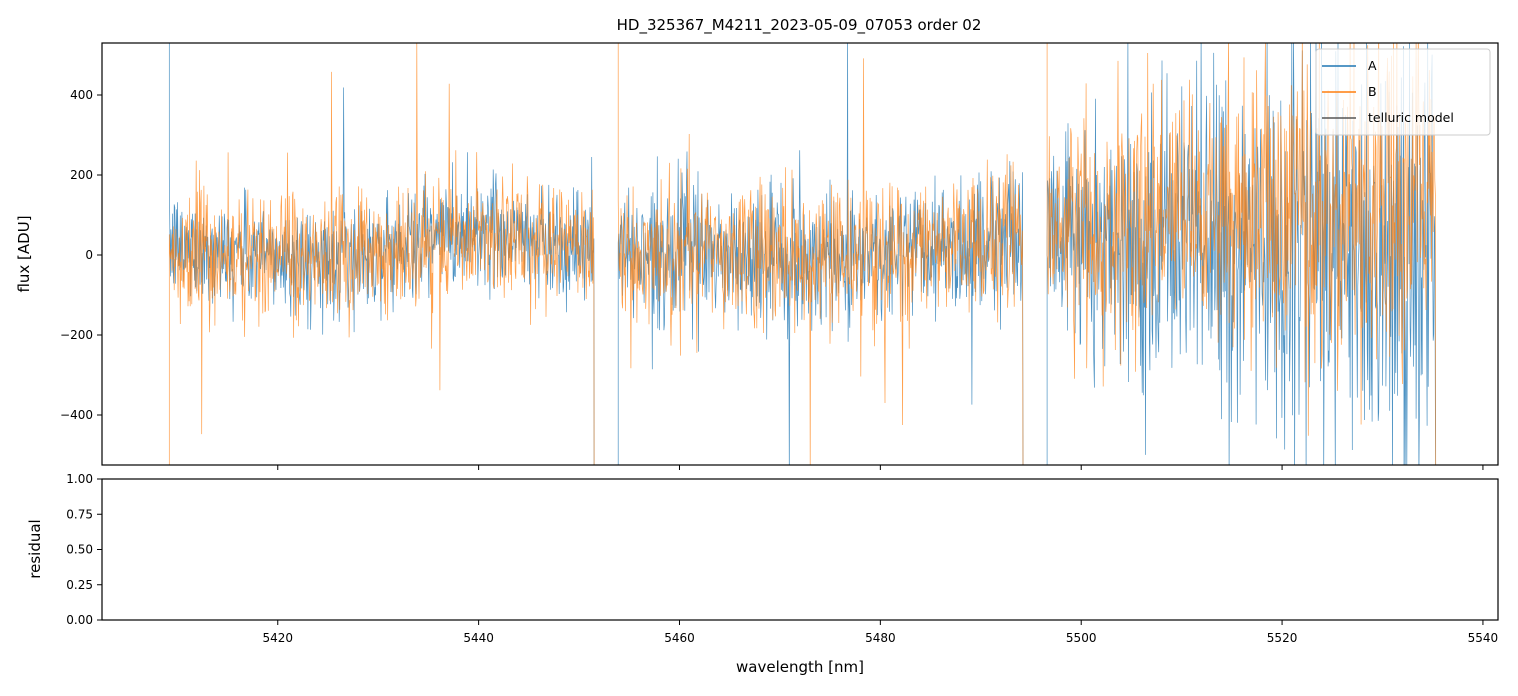 Image resolution: width=1518 pixels, height=696 pixels. What do you see at coordinates (81, 175) in the screenshot?
I see `main-y-tick-label: 200` at bounding box center [81, 175].